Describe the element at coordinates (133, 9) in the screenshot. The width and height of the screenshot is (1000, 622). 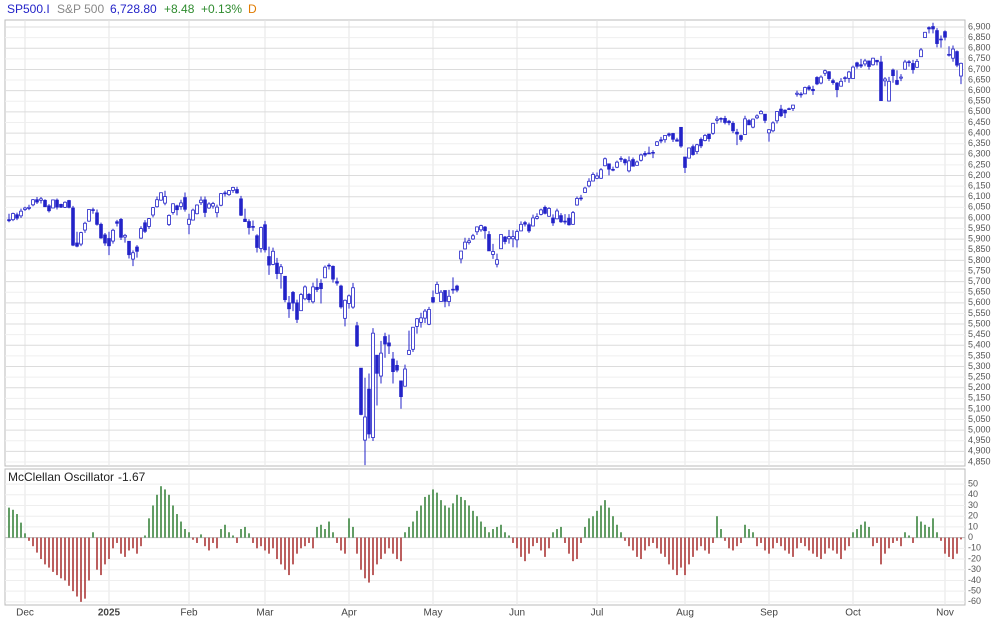
I see `last-price: 6,728.80` at that location.